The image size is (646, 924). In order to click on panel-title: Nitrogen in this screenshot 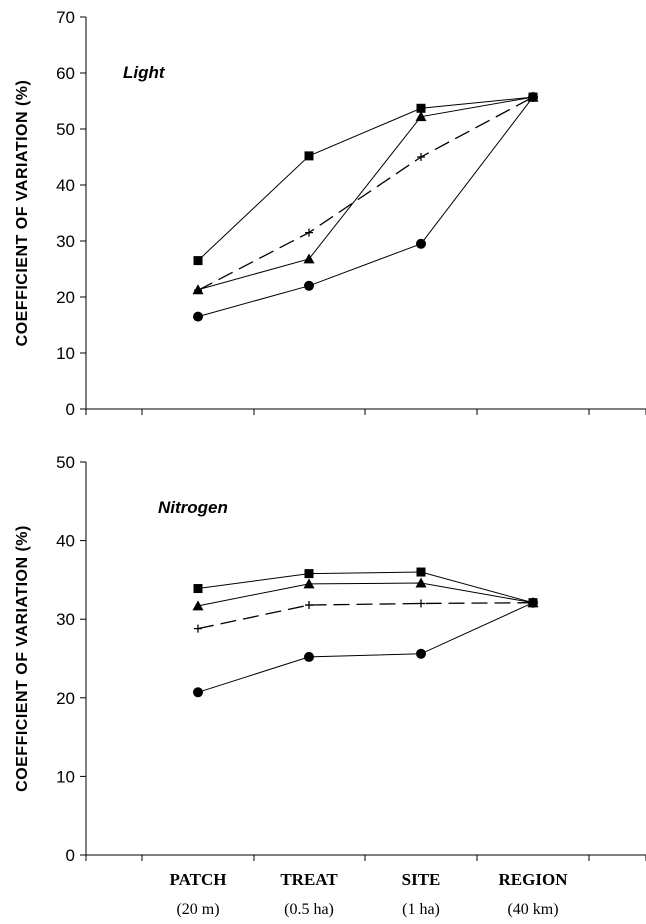, I will do `click(193, 507)`.